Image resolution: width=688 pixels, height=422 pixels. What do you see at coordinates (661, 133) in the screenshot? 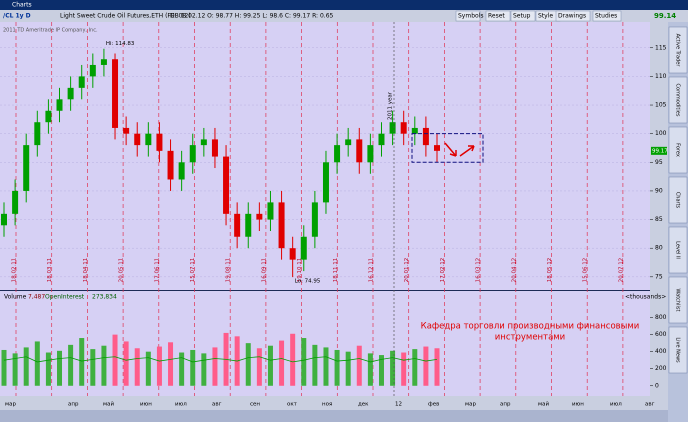
I see `y-tick-label: 100` at bounding box center [661, 133].